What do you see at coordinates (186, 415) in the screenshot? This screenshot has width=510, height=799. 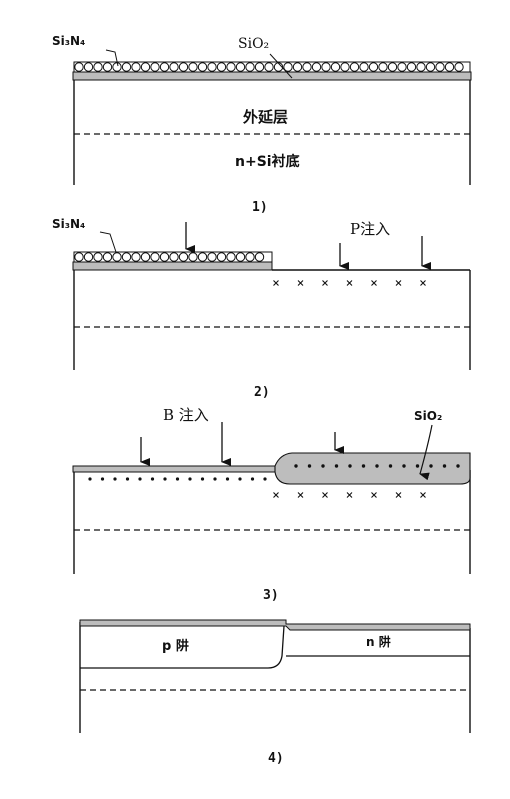 I see `step-3-b-implant-label: B 注入` at bounding box center [186, 415].